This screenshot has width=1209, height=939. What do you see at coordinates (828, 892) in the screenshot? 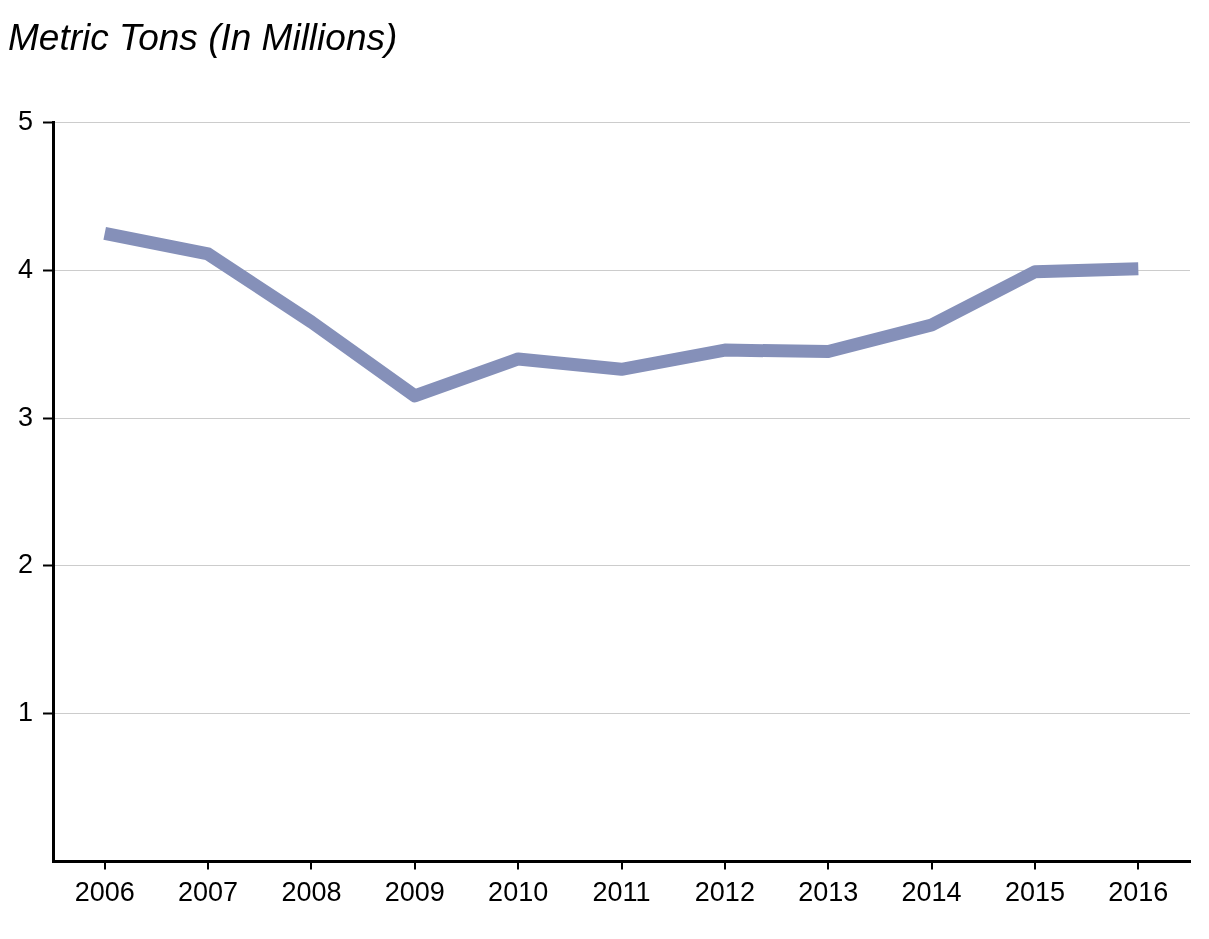
I see `x-tick-label: 2013` at bounding box center [828, 892].